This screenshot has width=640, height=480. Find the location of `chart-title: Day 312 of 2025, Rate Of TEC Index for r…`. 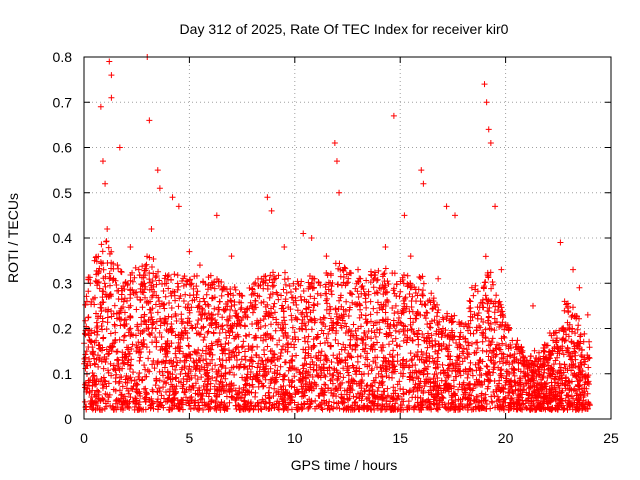

chart-title: Day 312 of 2025, Rate Of TEC Index for r… is located at coordinates (344, 29).